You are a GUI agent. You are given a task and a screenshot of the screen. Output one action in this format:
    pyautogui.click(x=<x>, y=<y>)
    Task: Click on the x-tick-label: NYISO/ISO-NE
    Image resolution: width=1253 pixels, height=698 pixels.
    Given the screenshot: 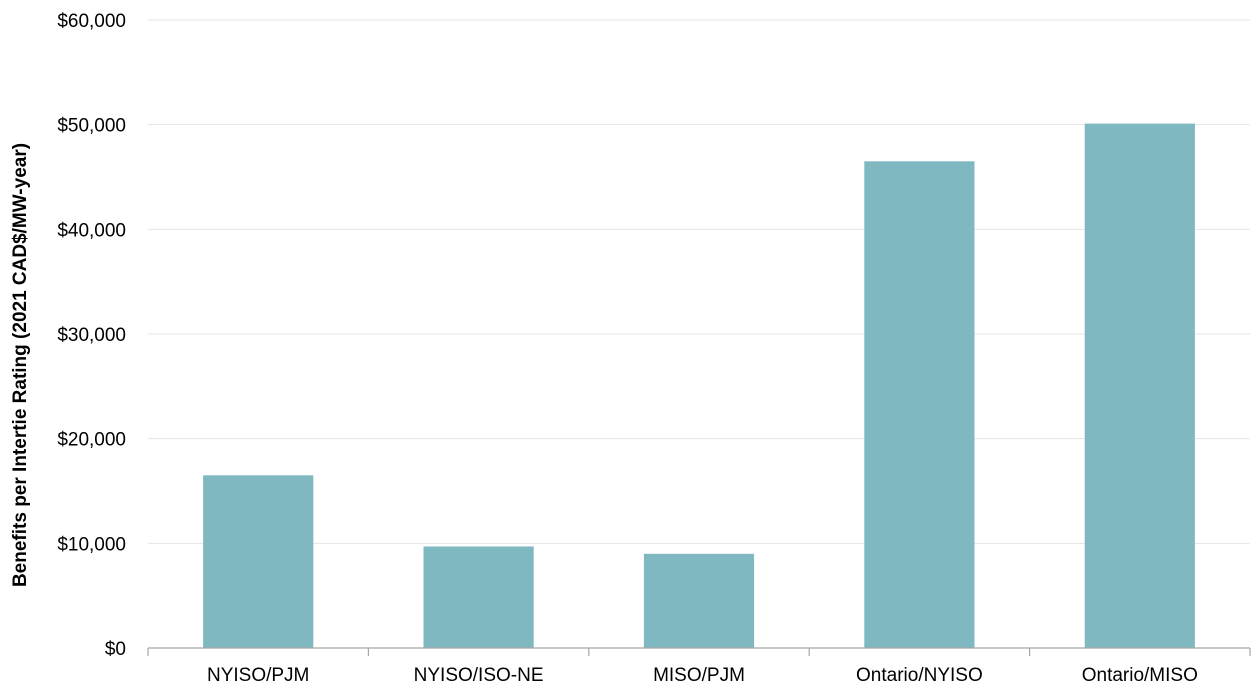 What is the action you would take?
    pyautogui.click(x=479, y=675)
    